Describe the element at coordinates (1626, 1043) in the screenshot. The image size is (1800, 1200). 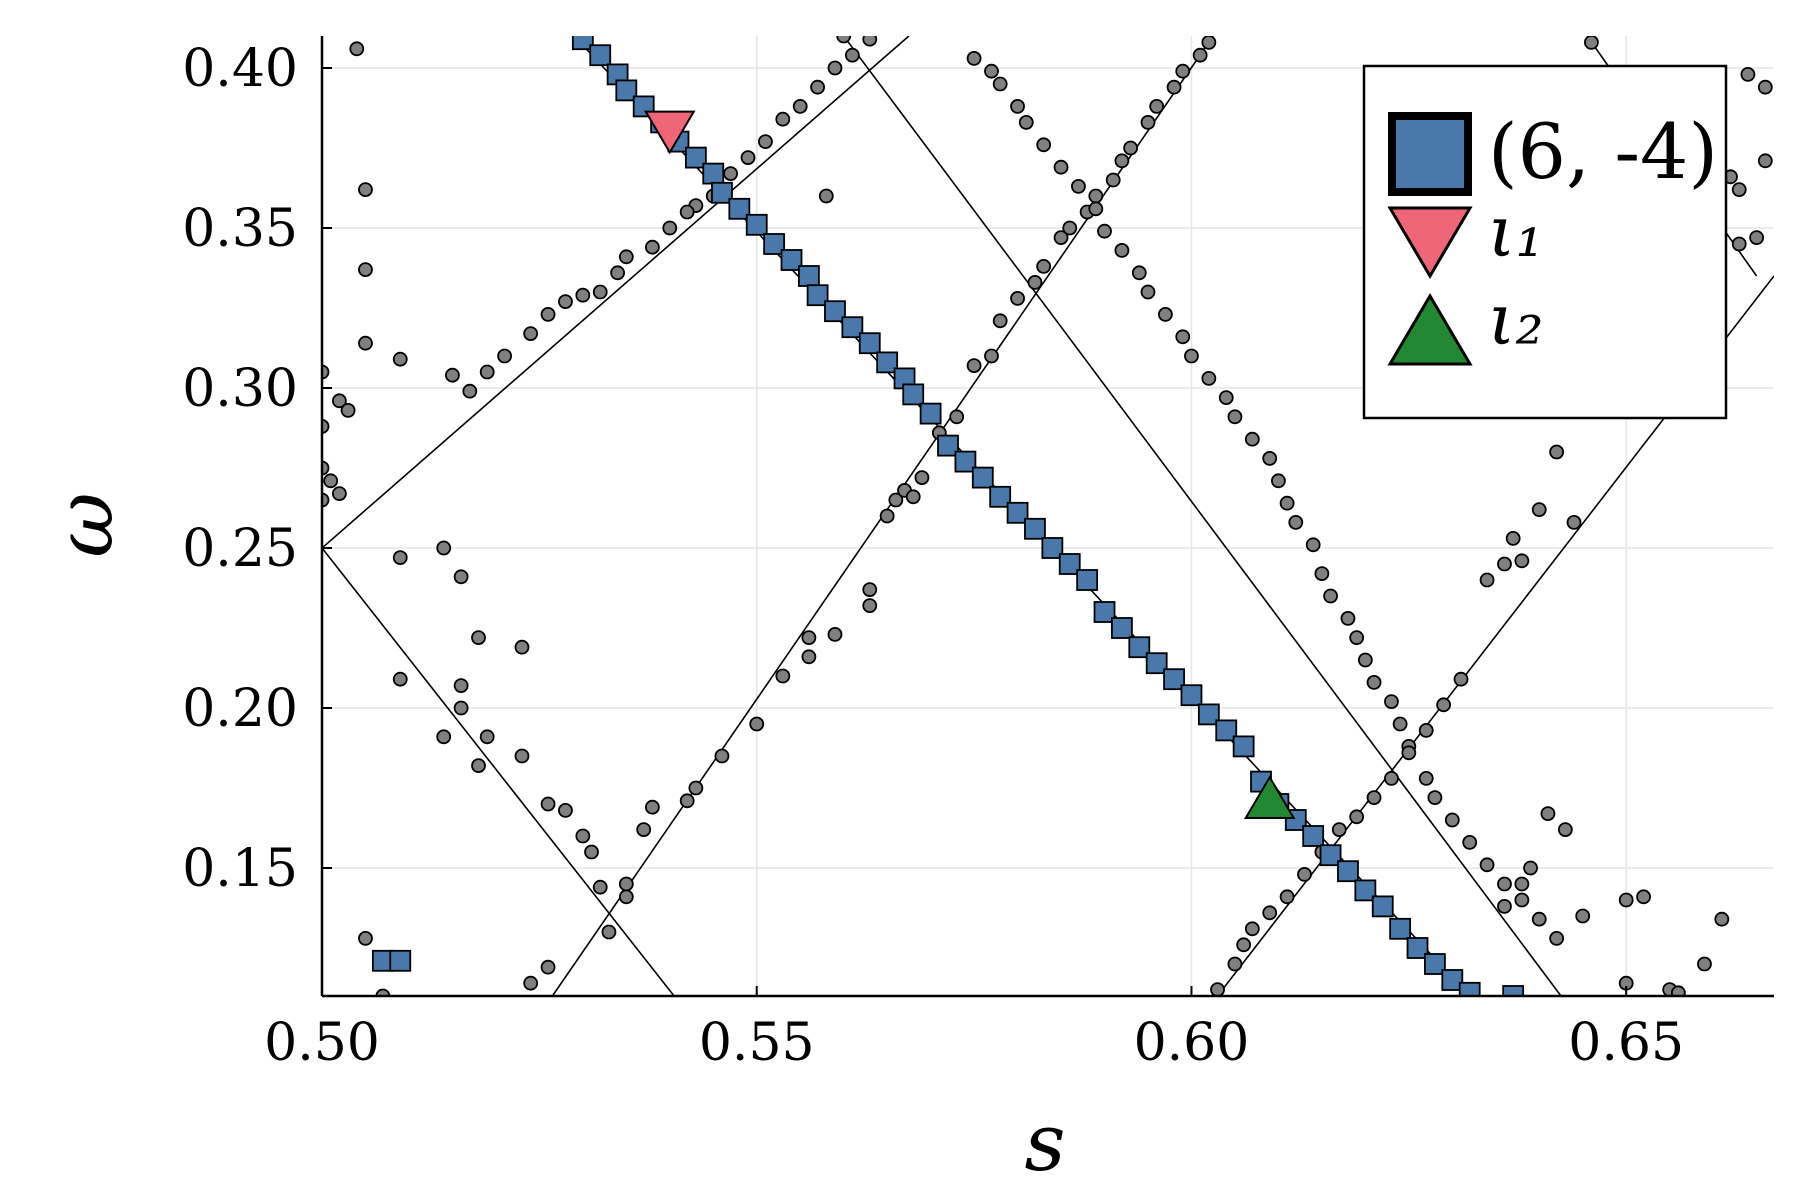
I see `x-tick-label: 0.65` at that location.